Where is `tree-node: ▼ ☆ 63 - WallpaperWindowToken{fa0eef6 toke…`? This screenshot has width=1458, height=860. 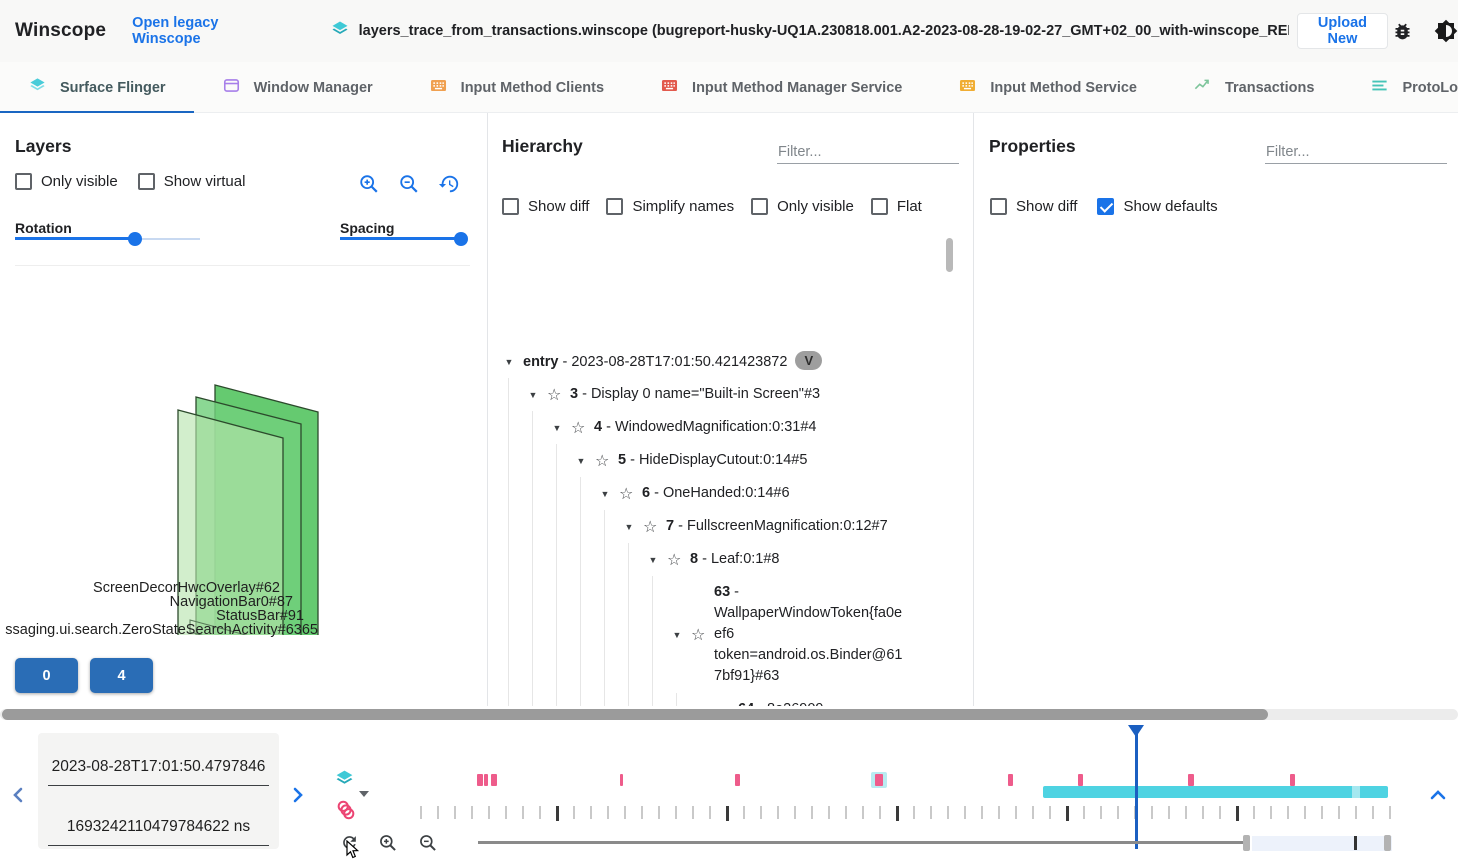
tree-node: ▼ ☆ 63 - WallpaperWindowToken{fa0eef6 toke… is located at coordinates (812, 634).